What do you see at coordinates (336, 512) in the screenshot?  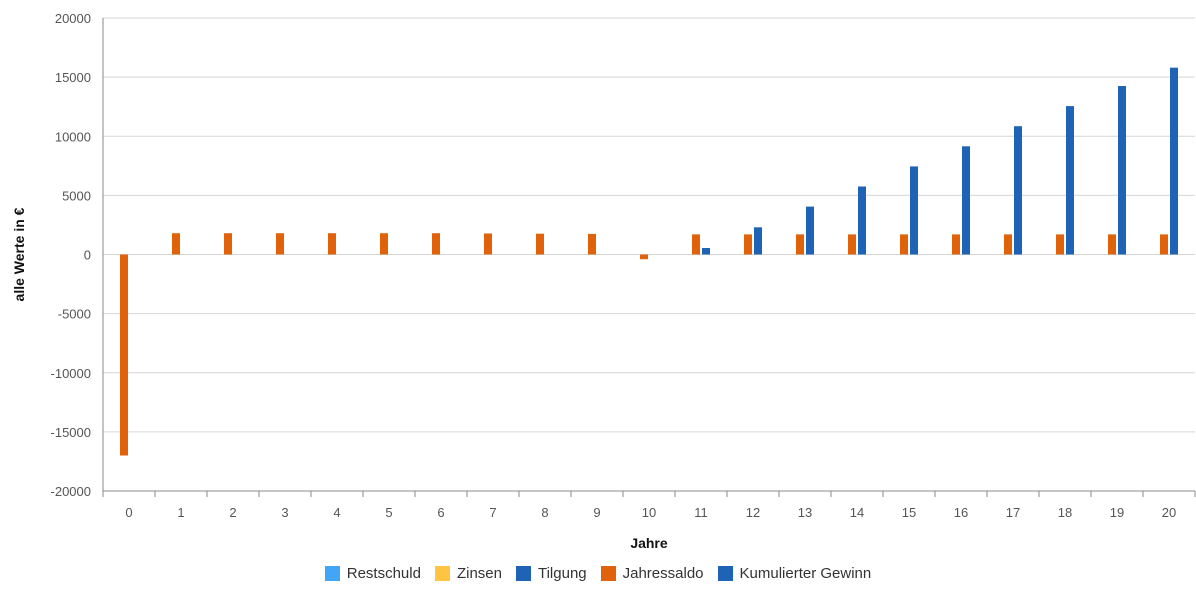 I see `x-tick-label: 4` at bounding box center [336, 512].